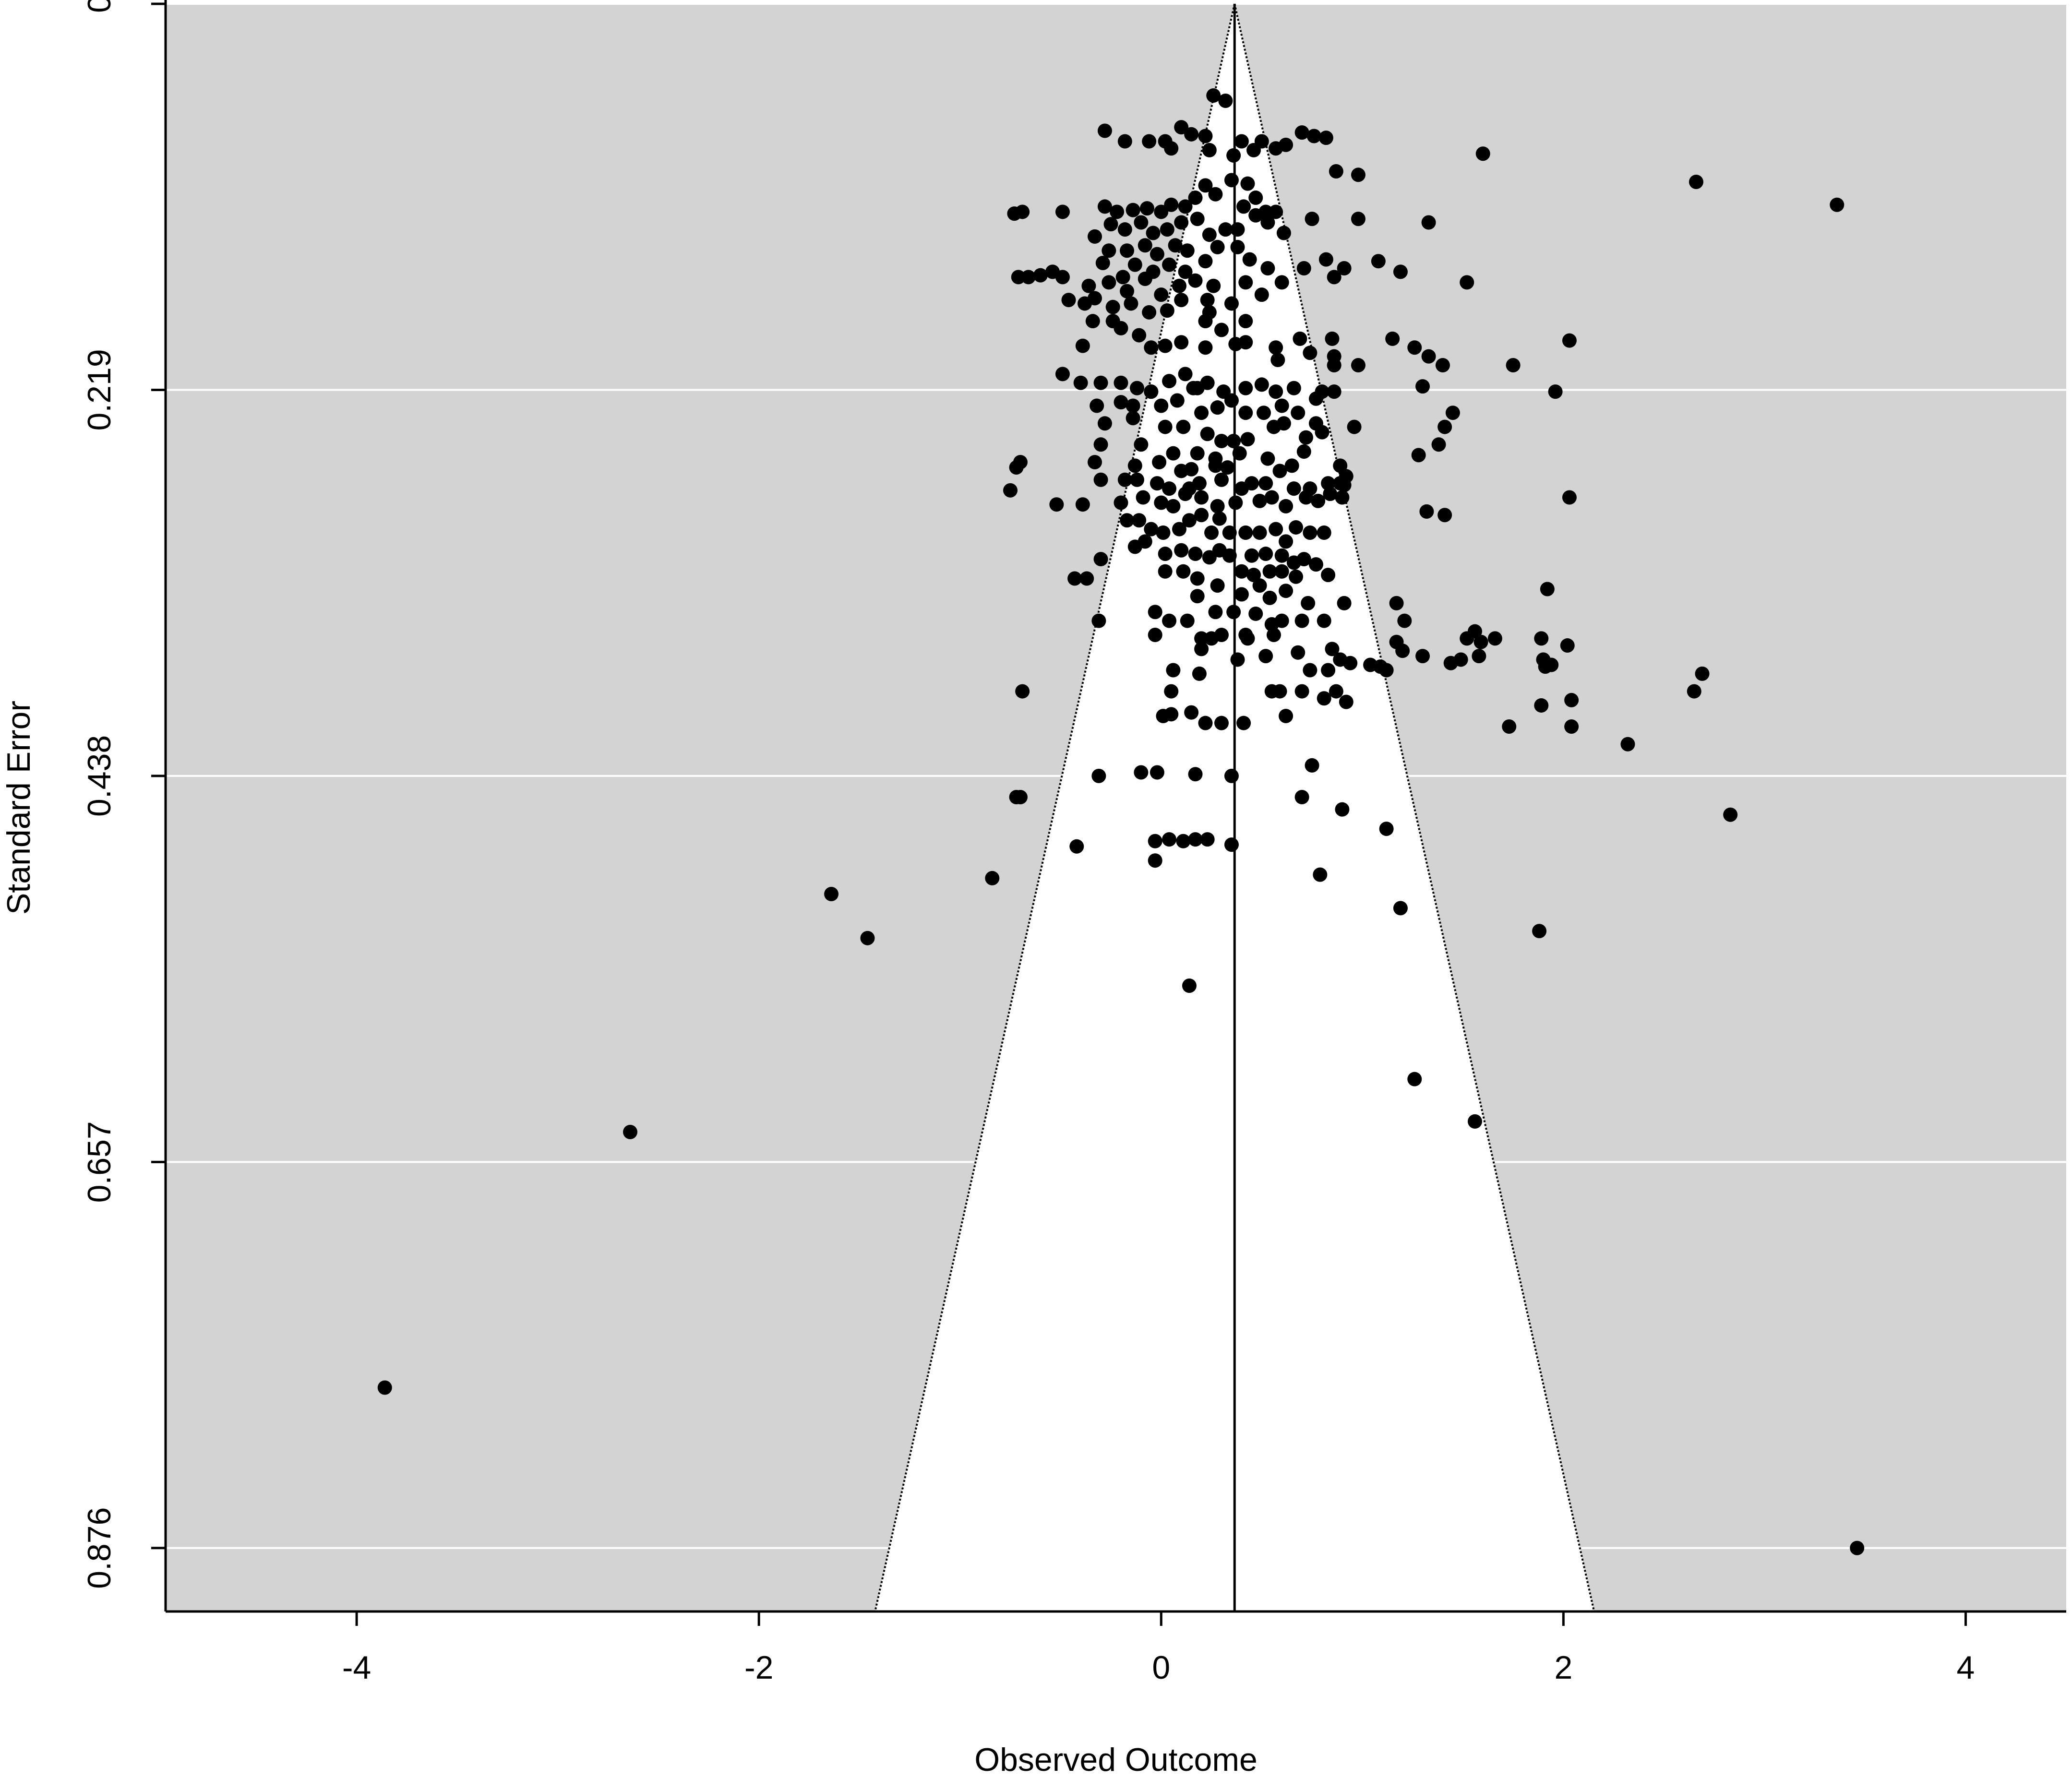  What do you see at coordinates (1158, 1649) in the screenshot?
I see `x-axis-ticks: -4 -2 0 2 4` at bounding box center [1158, 1649].